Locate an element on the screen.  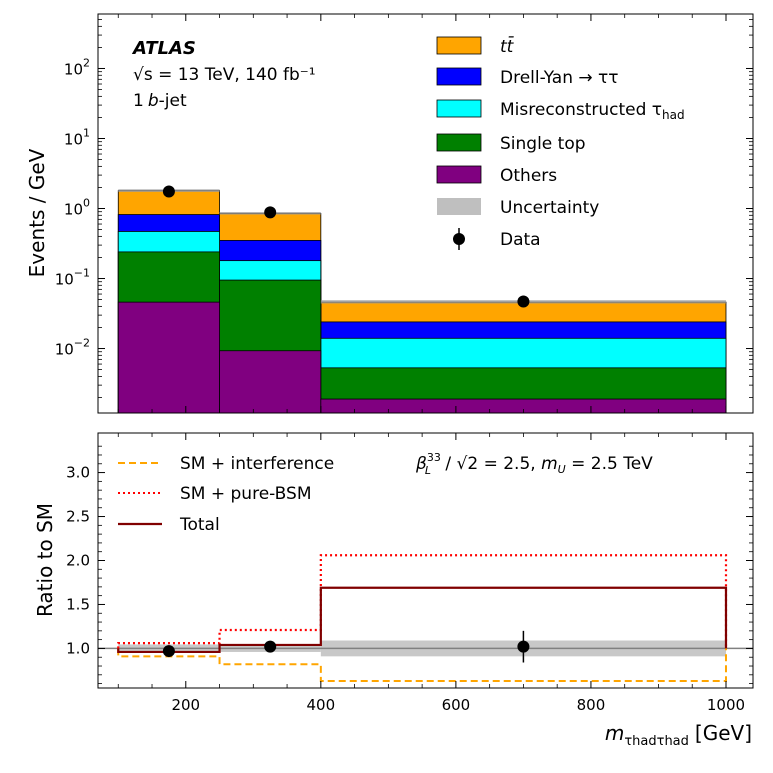
top-y-tick-label-base-0: 10 is located at coordinates (64, 350).